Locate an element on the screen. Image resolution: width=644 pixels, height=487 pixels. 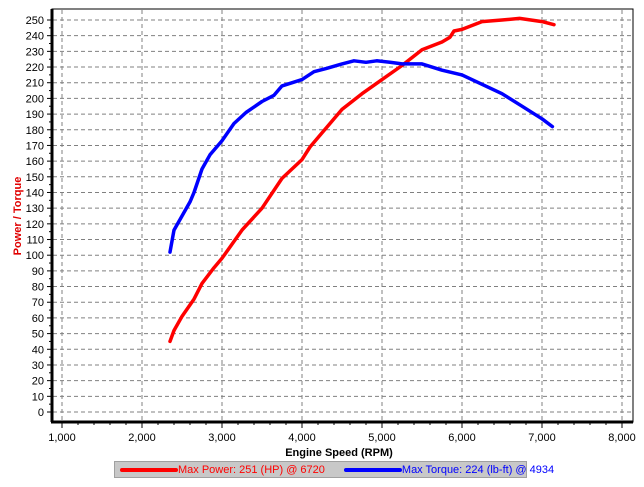
y-tick-label: 250 is located at coordinates (35, 21).